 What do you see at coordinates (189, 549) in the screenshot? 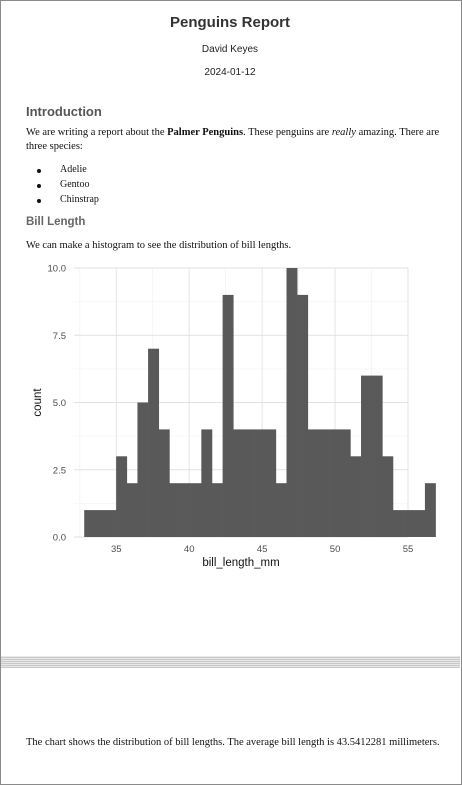
I see `x-tick-label: 40` at bounding box center [189, 549].